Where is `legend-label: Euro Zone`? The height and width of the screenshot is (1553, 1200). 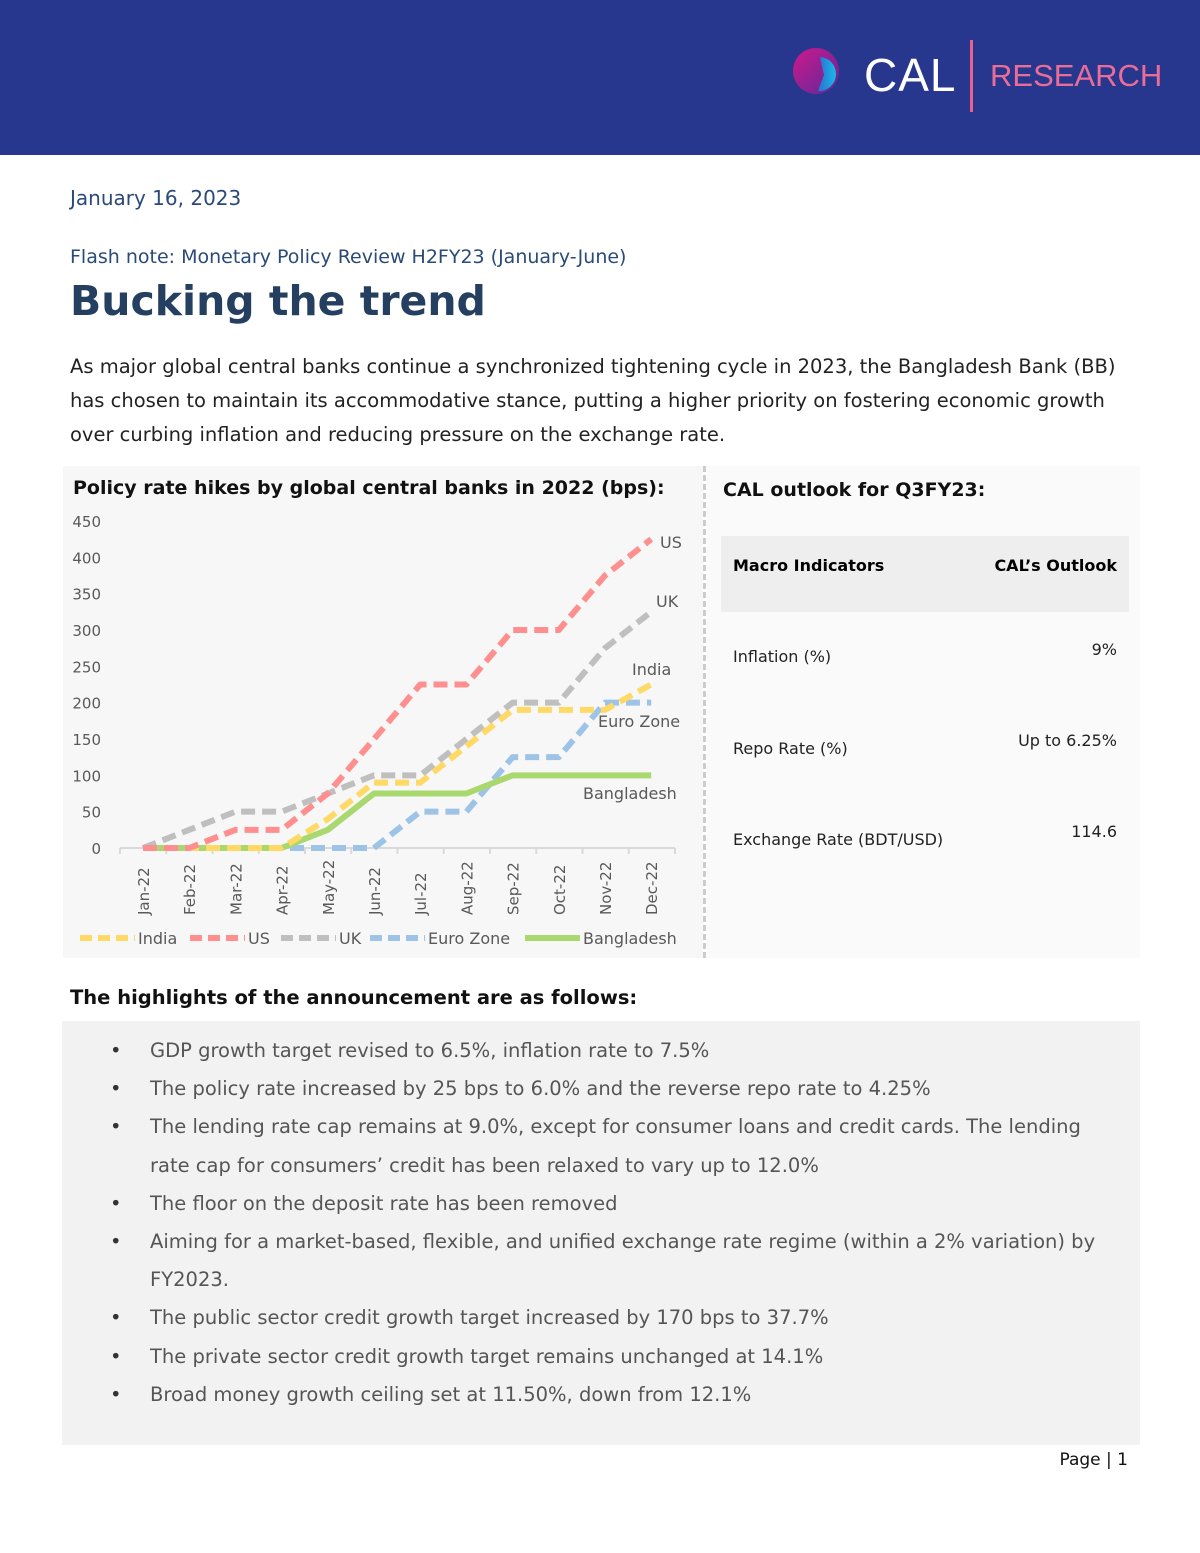 legend-label: Euro Zone is located at coordinates (469, 938).